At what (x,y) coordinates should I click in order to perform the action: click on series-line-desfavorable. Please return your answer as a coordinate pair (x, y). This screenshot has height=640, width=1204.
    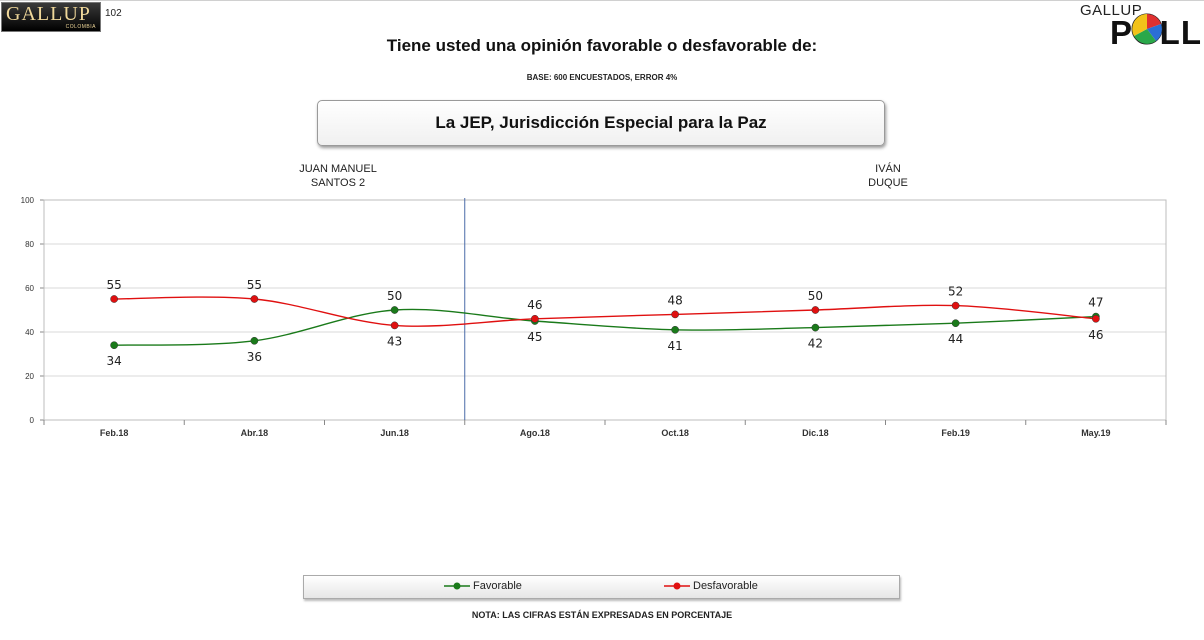
    Looking at the image, I should click on (605, 311).